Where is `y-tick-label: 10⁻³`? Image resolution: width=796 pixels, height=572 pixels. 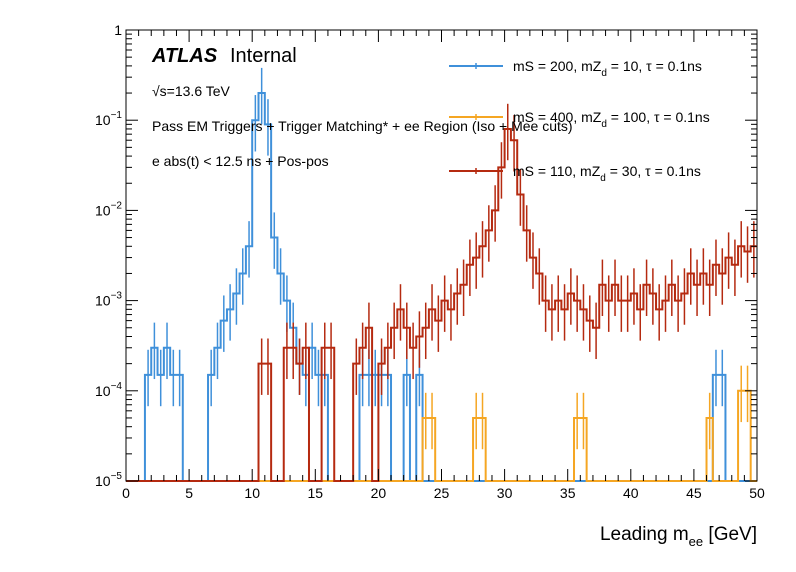 y-tick-label: 10⁻³ is located at coordinates (108, 300).